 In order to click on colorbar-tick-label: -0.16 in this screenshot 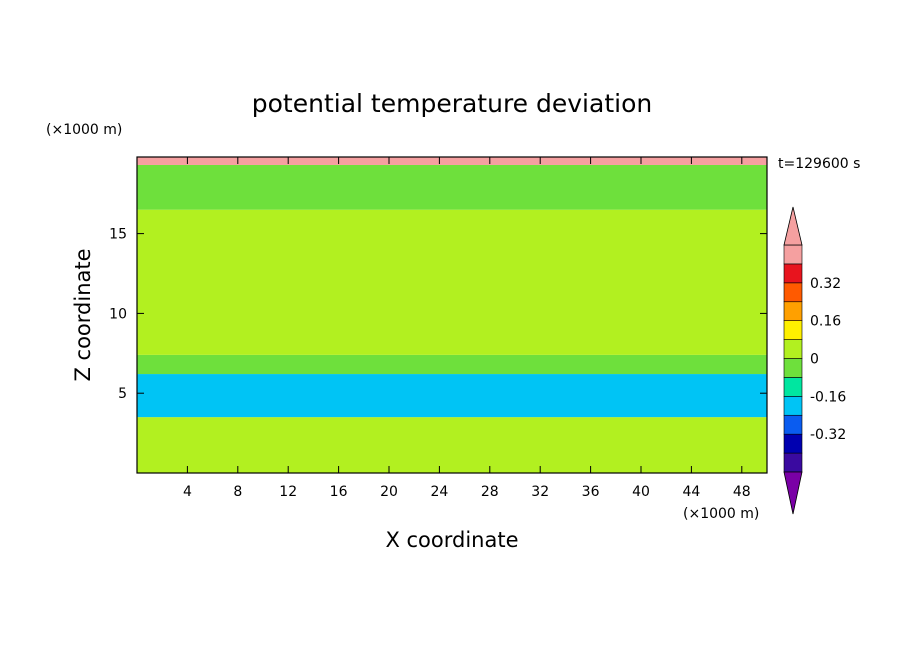, I will do `click(828, 397)`.